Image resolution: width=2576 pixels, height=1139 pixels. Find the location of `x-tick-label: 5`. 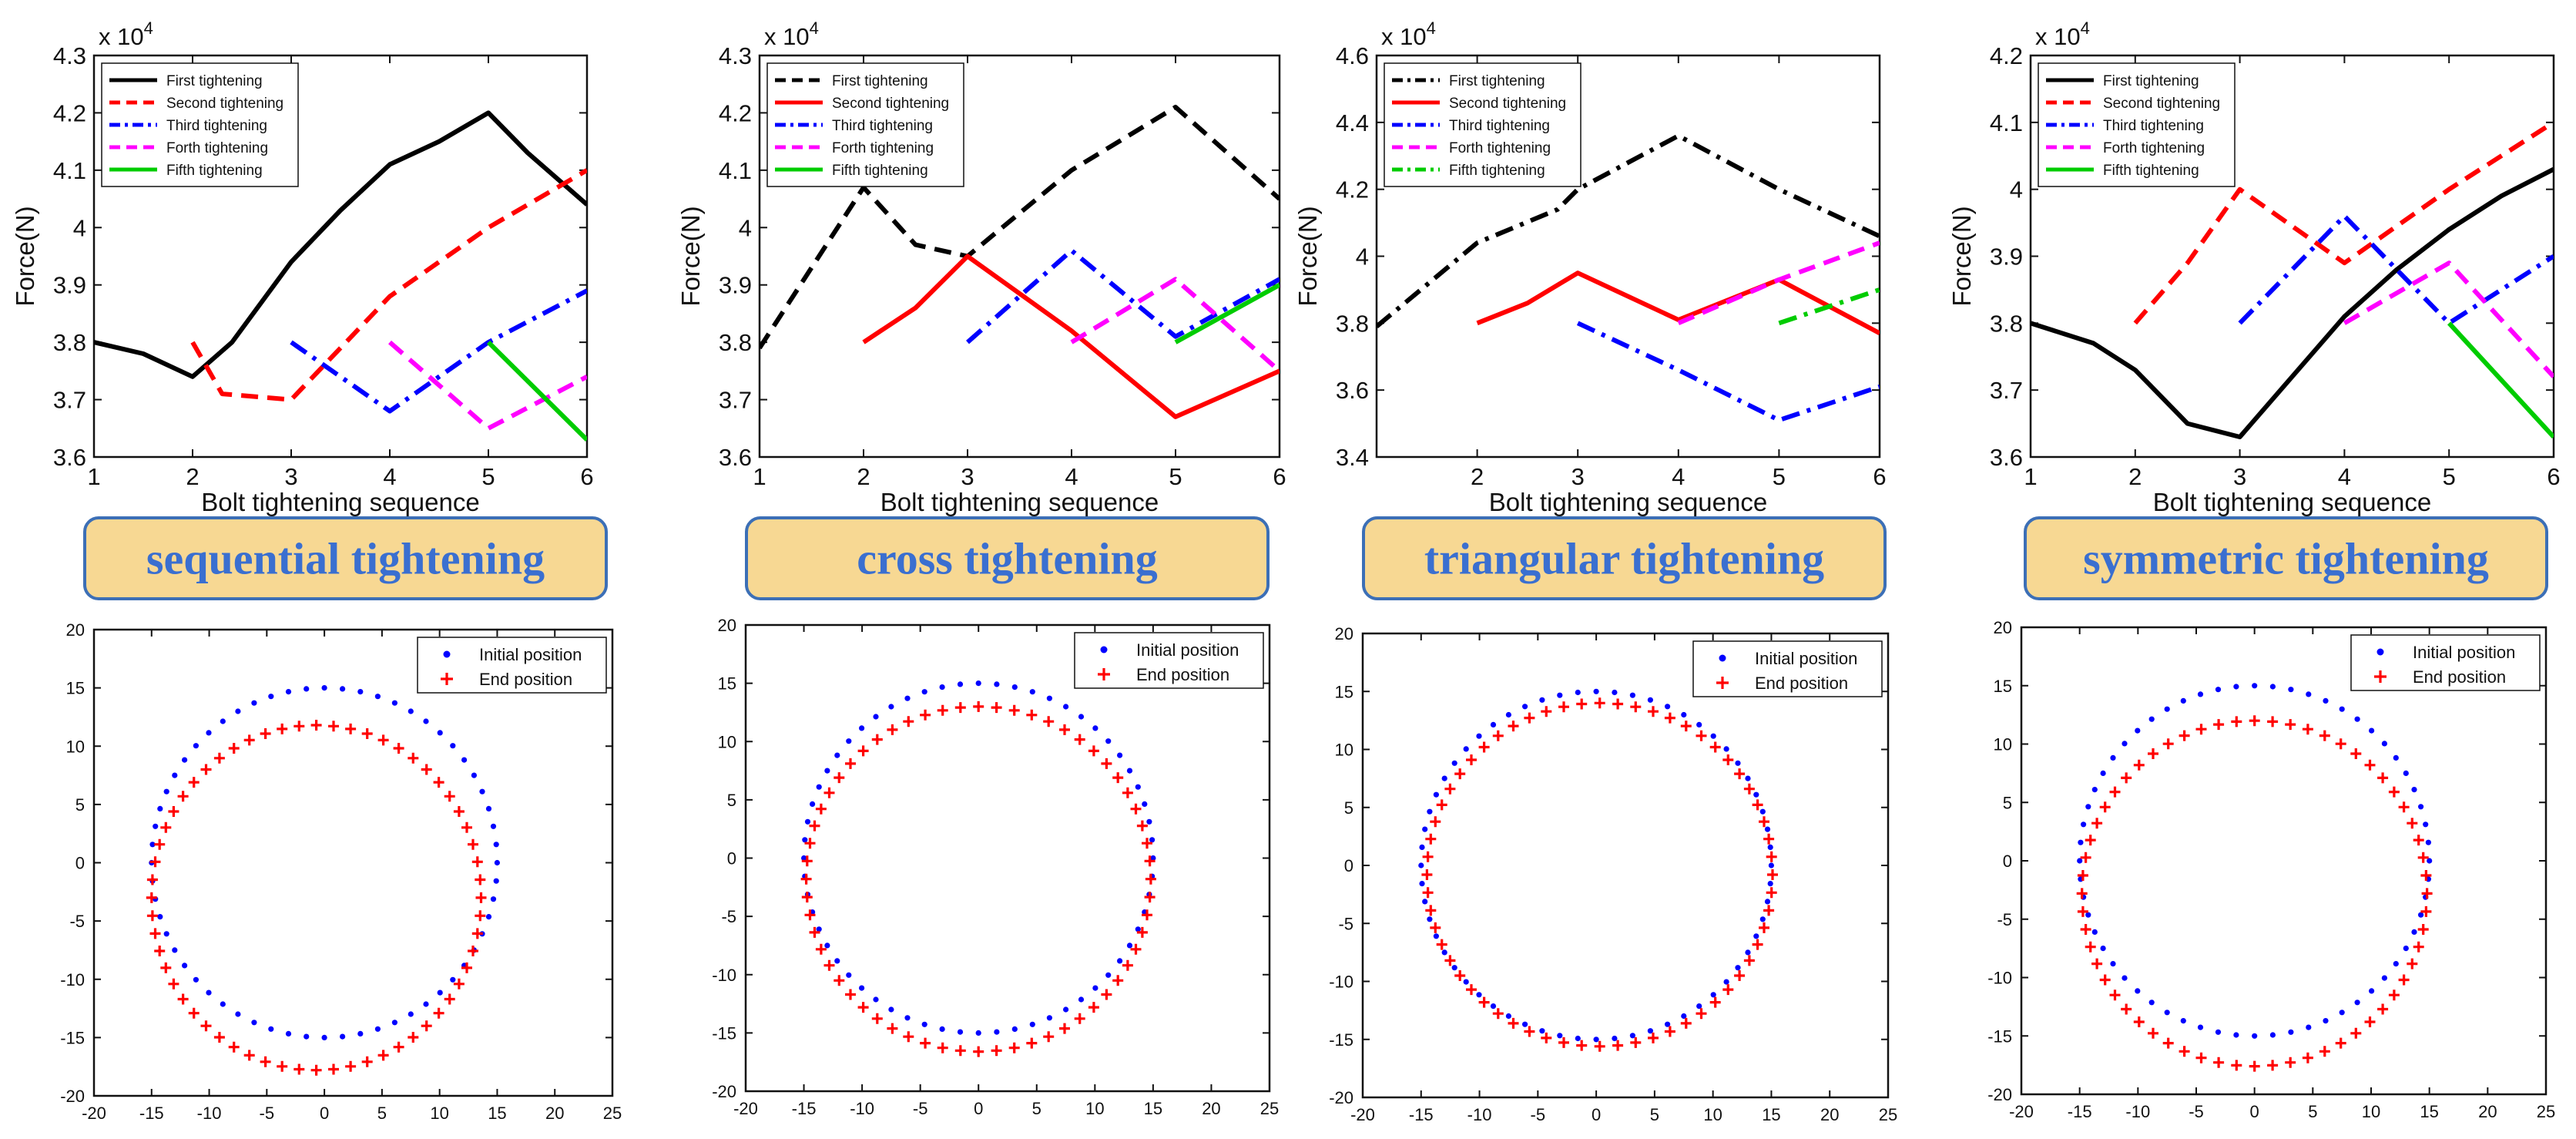

x-tick-label: 5 is located at coordinates (2312, 1111).